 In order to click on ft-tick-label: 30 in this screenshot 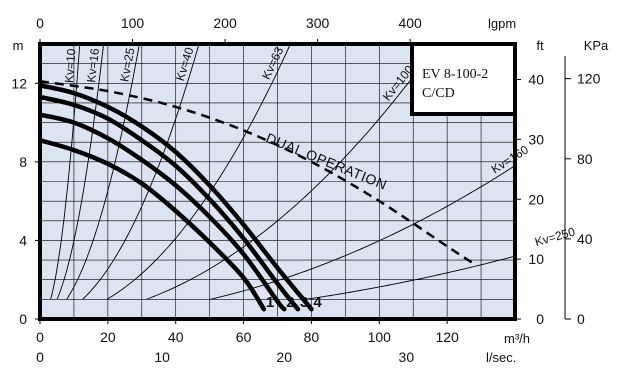, I will do `click(536, 139)`.